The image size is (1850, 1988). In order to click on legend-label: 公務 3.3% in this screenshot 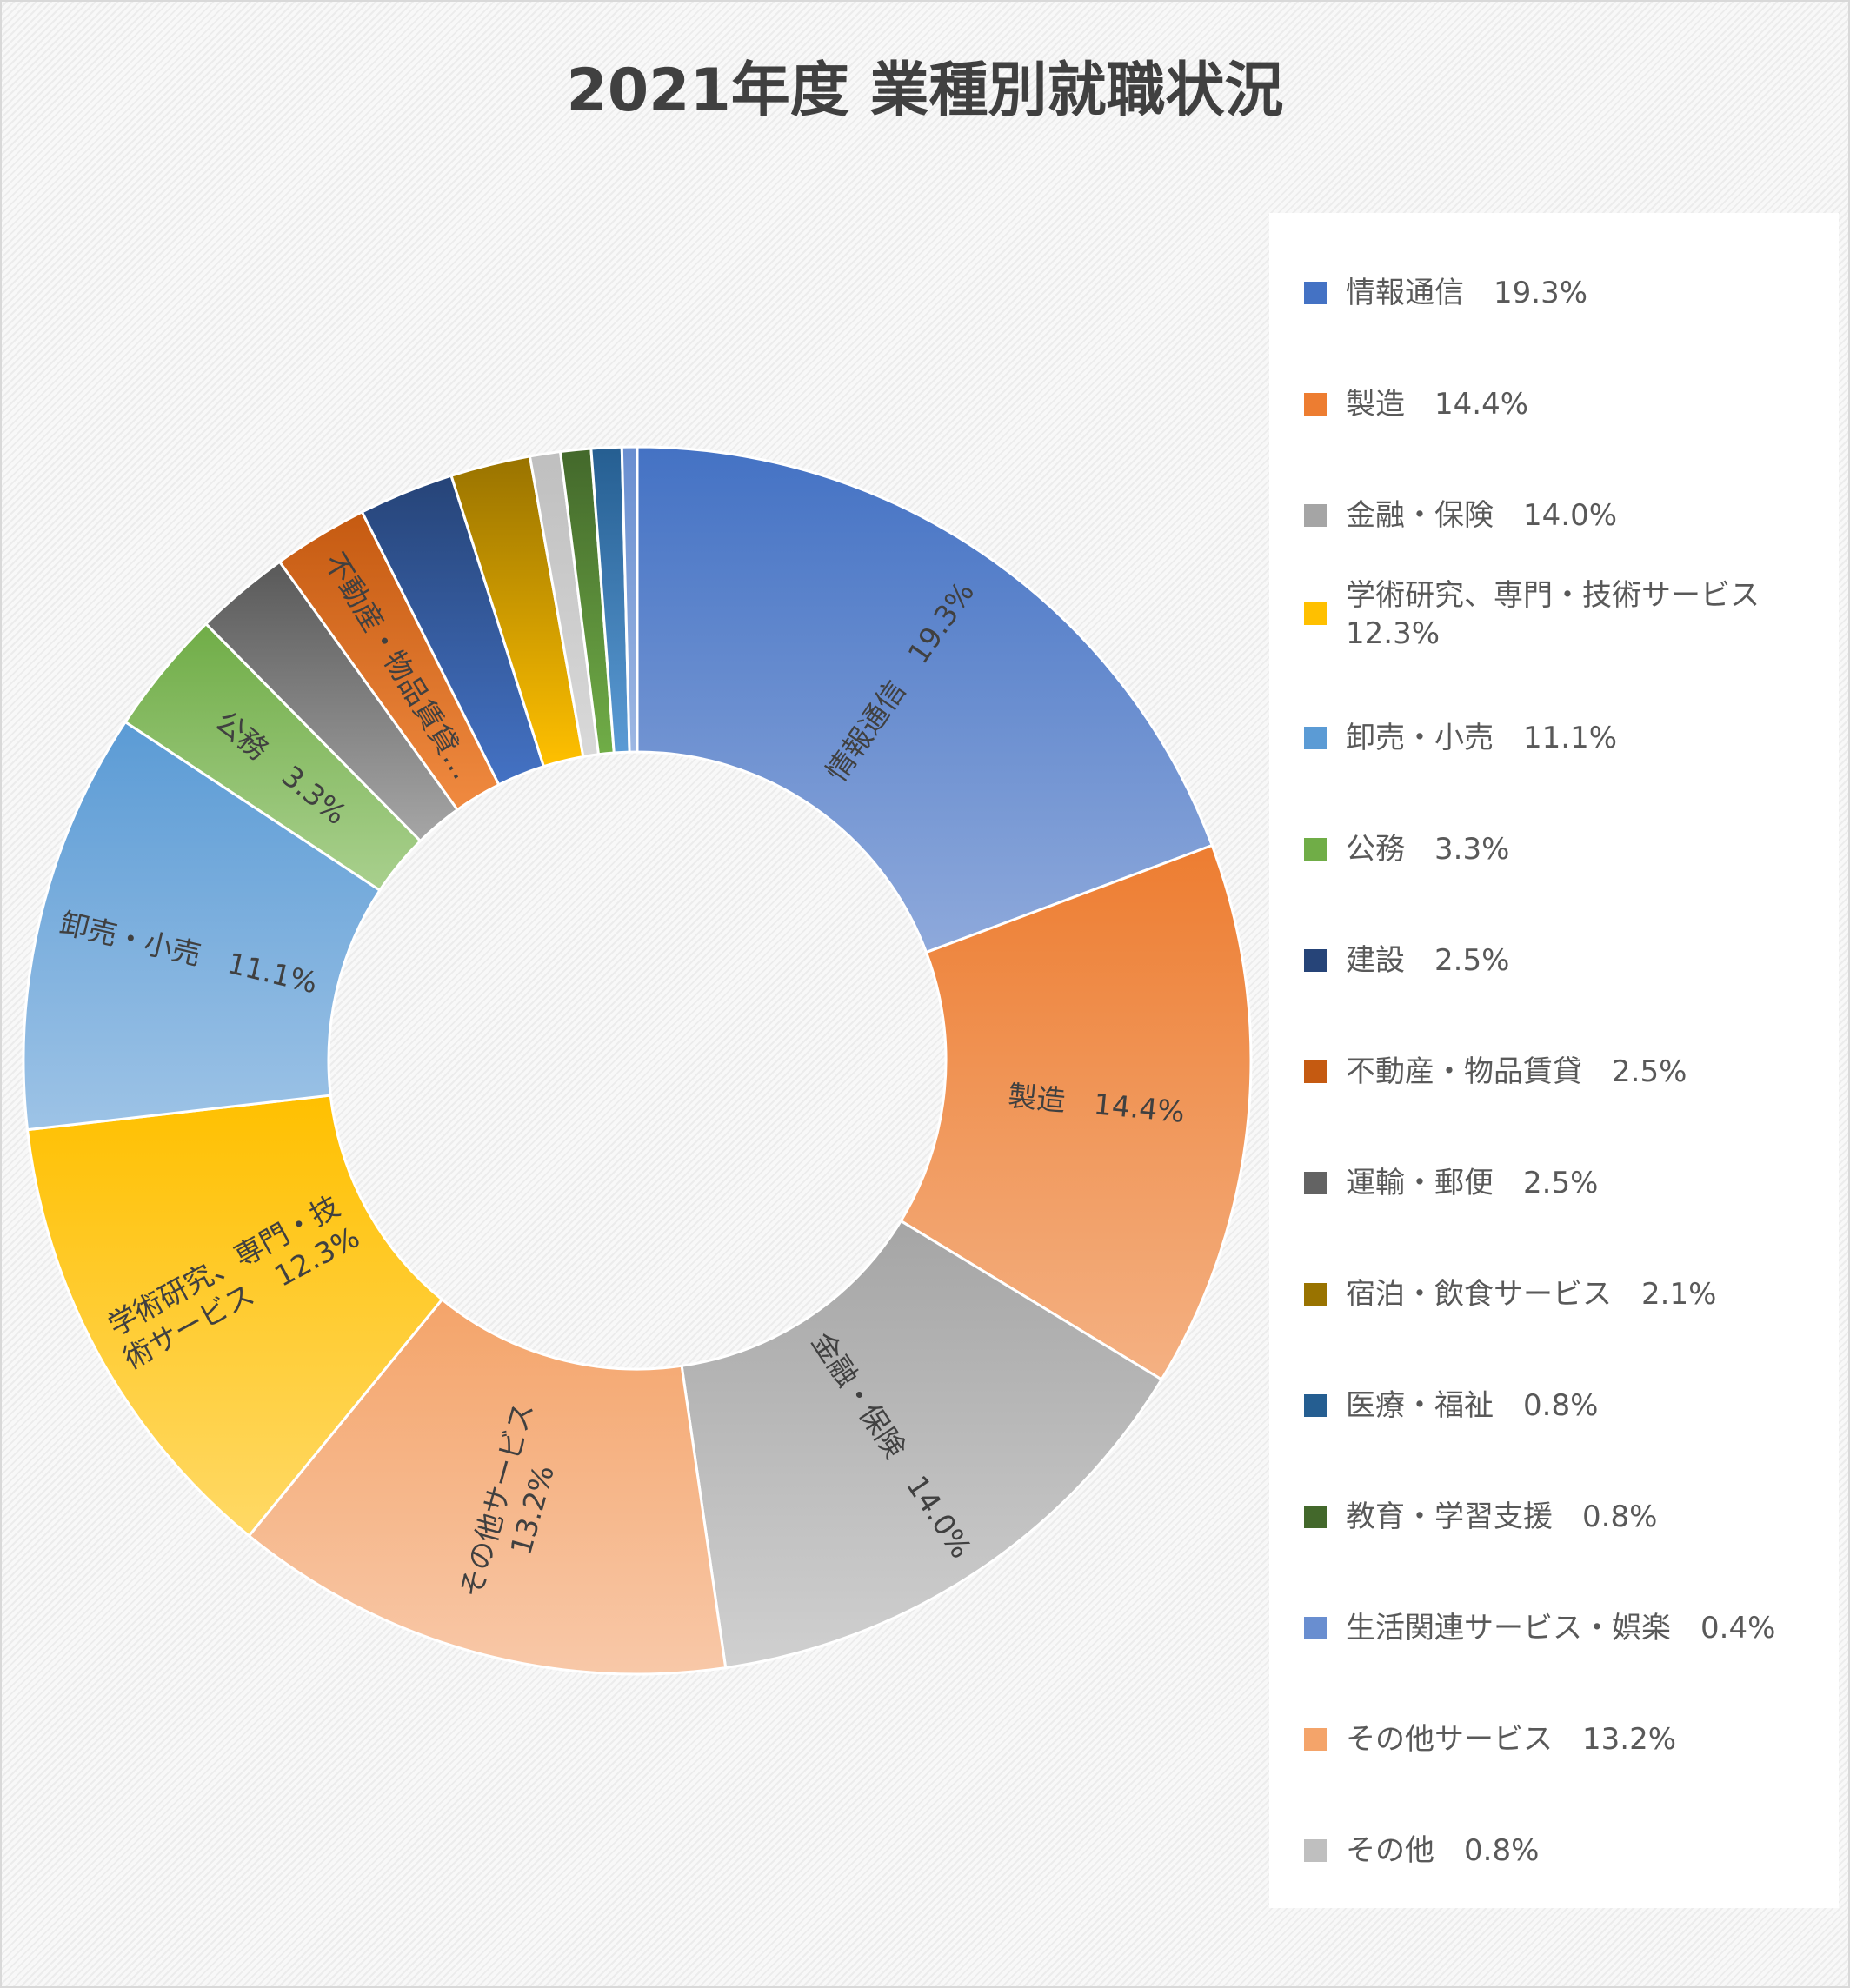, I will do `click(1428, 849)`.